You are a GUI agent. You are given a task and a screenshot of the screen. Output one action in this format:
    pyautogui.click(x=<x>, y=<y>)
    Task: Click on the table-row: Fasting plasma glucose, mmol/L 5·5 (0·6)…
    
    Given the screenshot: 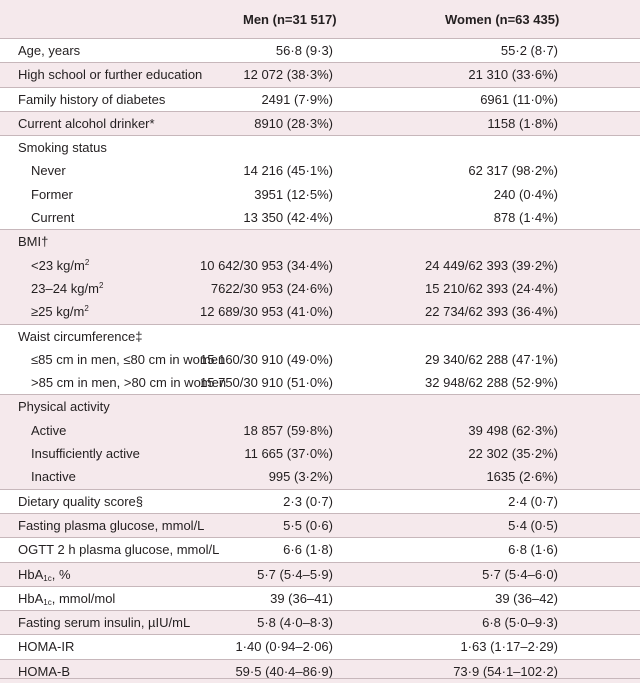 What is the action you would take?
    pyautogui.click(x=320, y=525)
    